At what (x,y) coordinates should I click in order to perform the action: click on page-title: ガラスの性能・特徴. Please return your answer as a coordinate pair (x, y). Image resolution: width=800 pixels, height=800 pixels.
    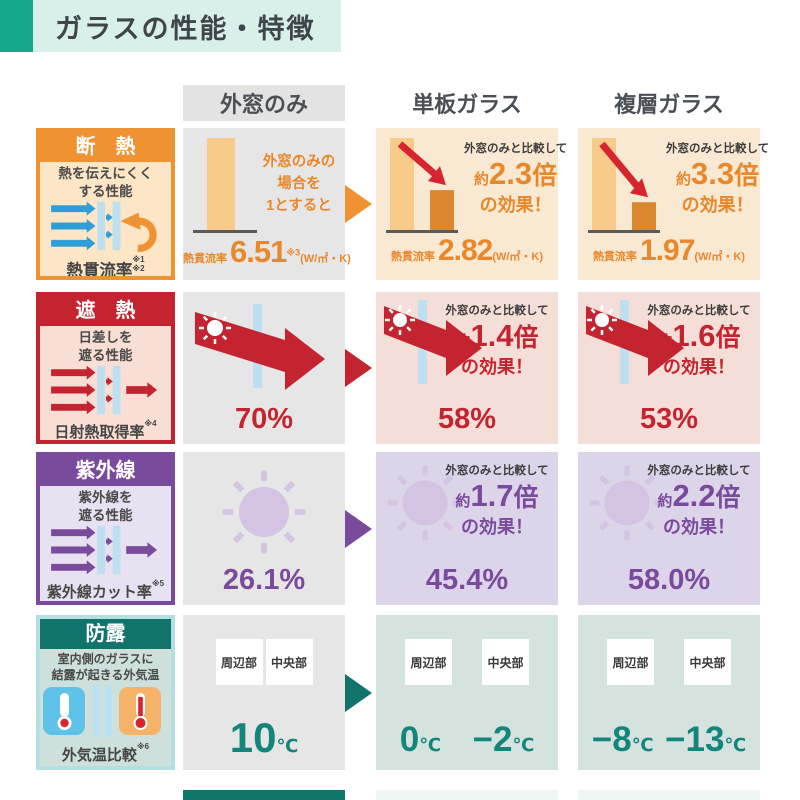
    Looking at the image, I should click on (185, 28).